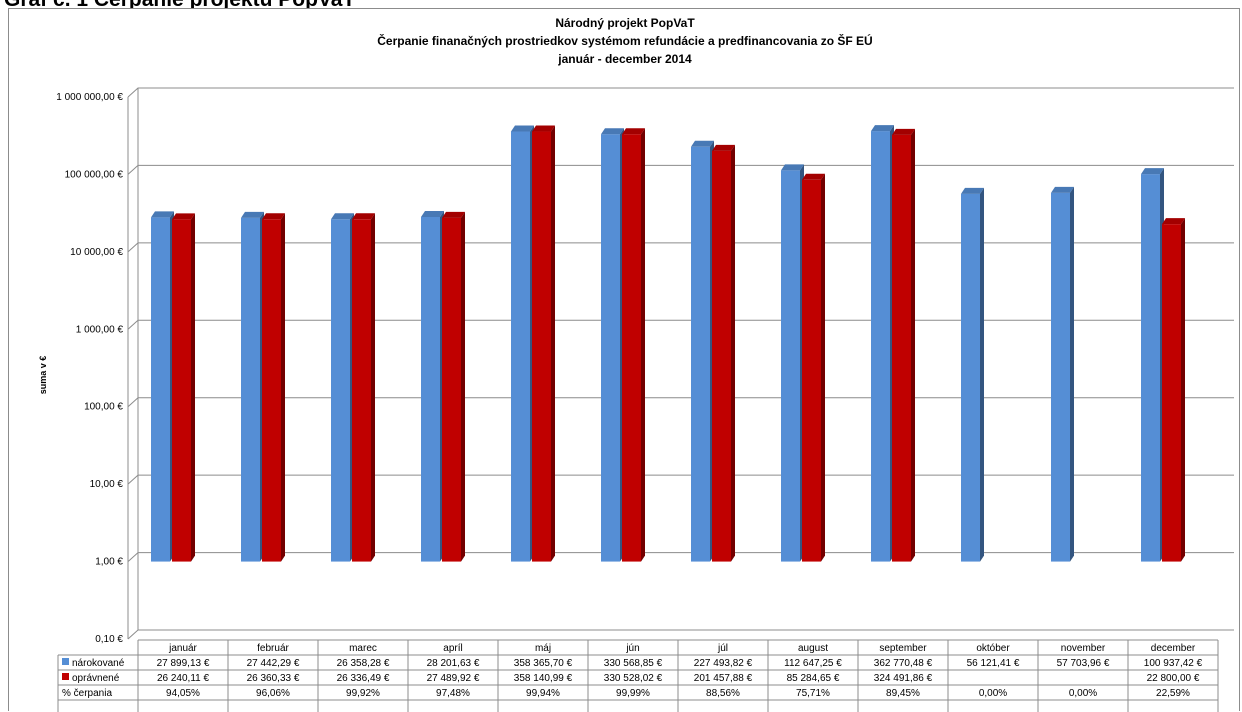 The width and height of the screenshot is (1242, 712). Describe the element at coordinates (722, 648) in the screenshot. I see `category-label-6: júl` at that location.